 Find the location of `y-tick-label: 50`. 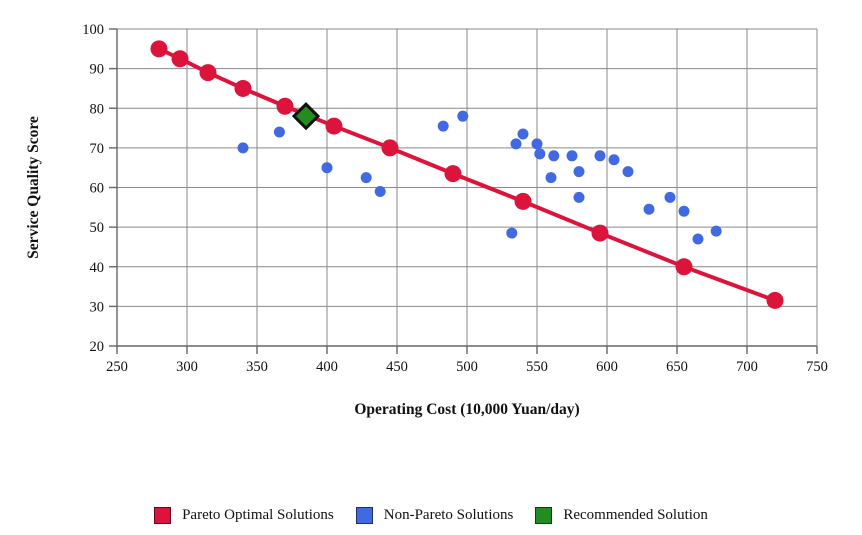

y-tick-label: 50 is located at coordinates (97, 228).